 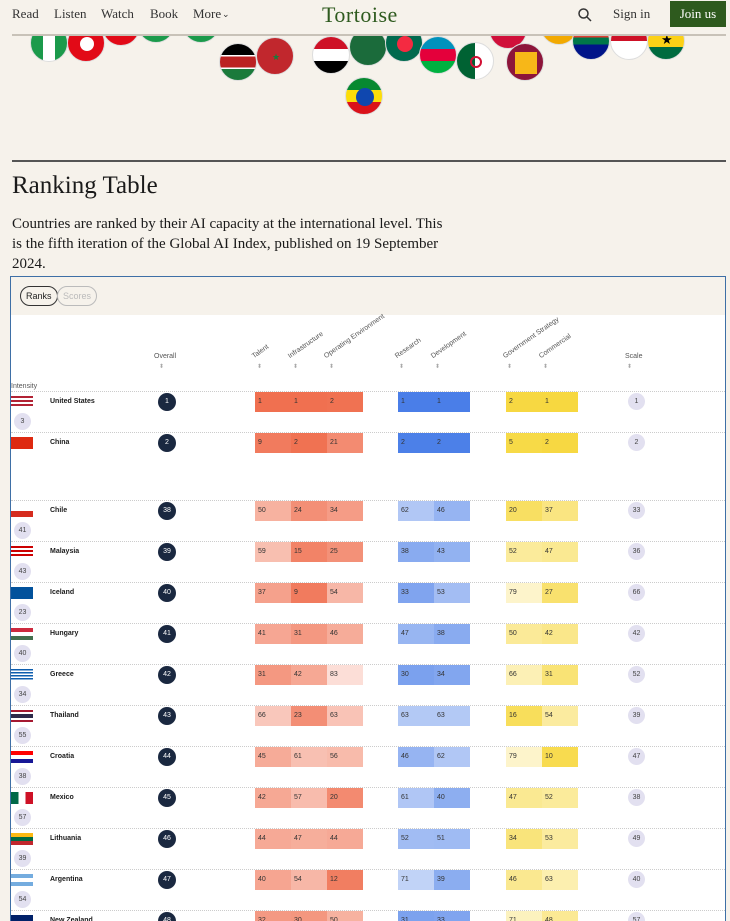 I want to click on scale-rank-badge: 39, so click(x=636, y=715).